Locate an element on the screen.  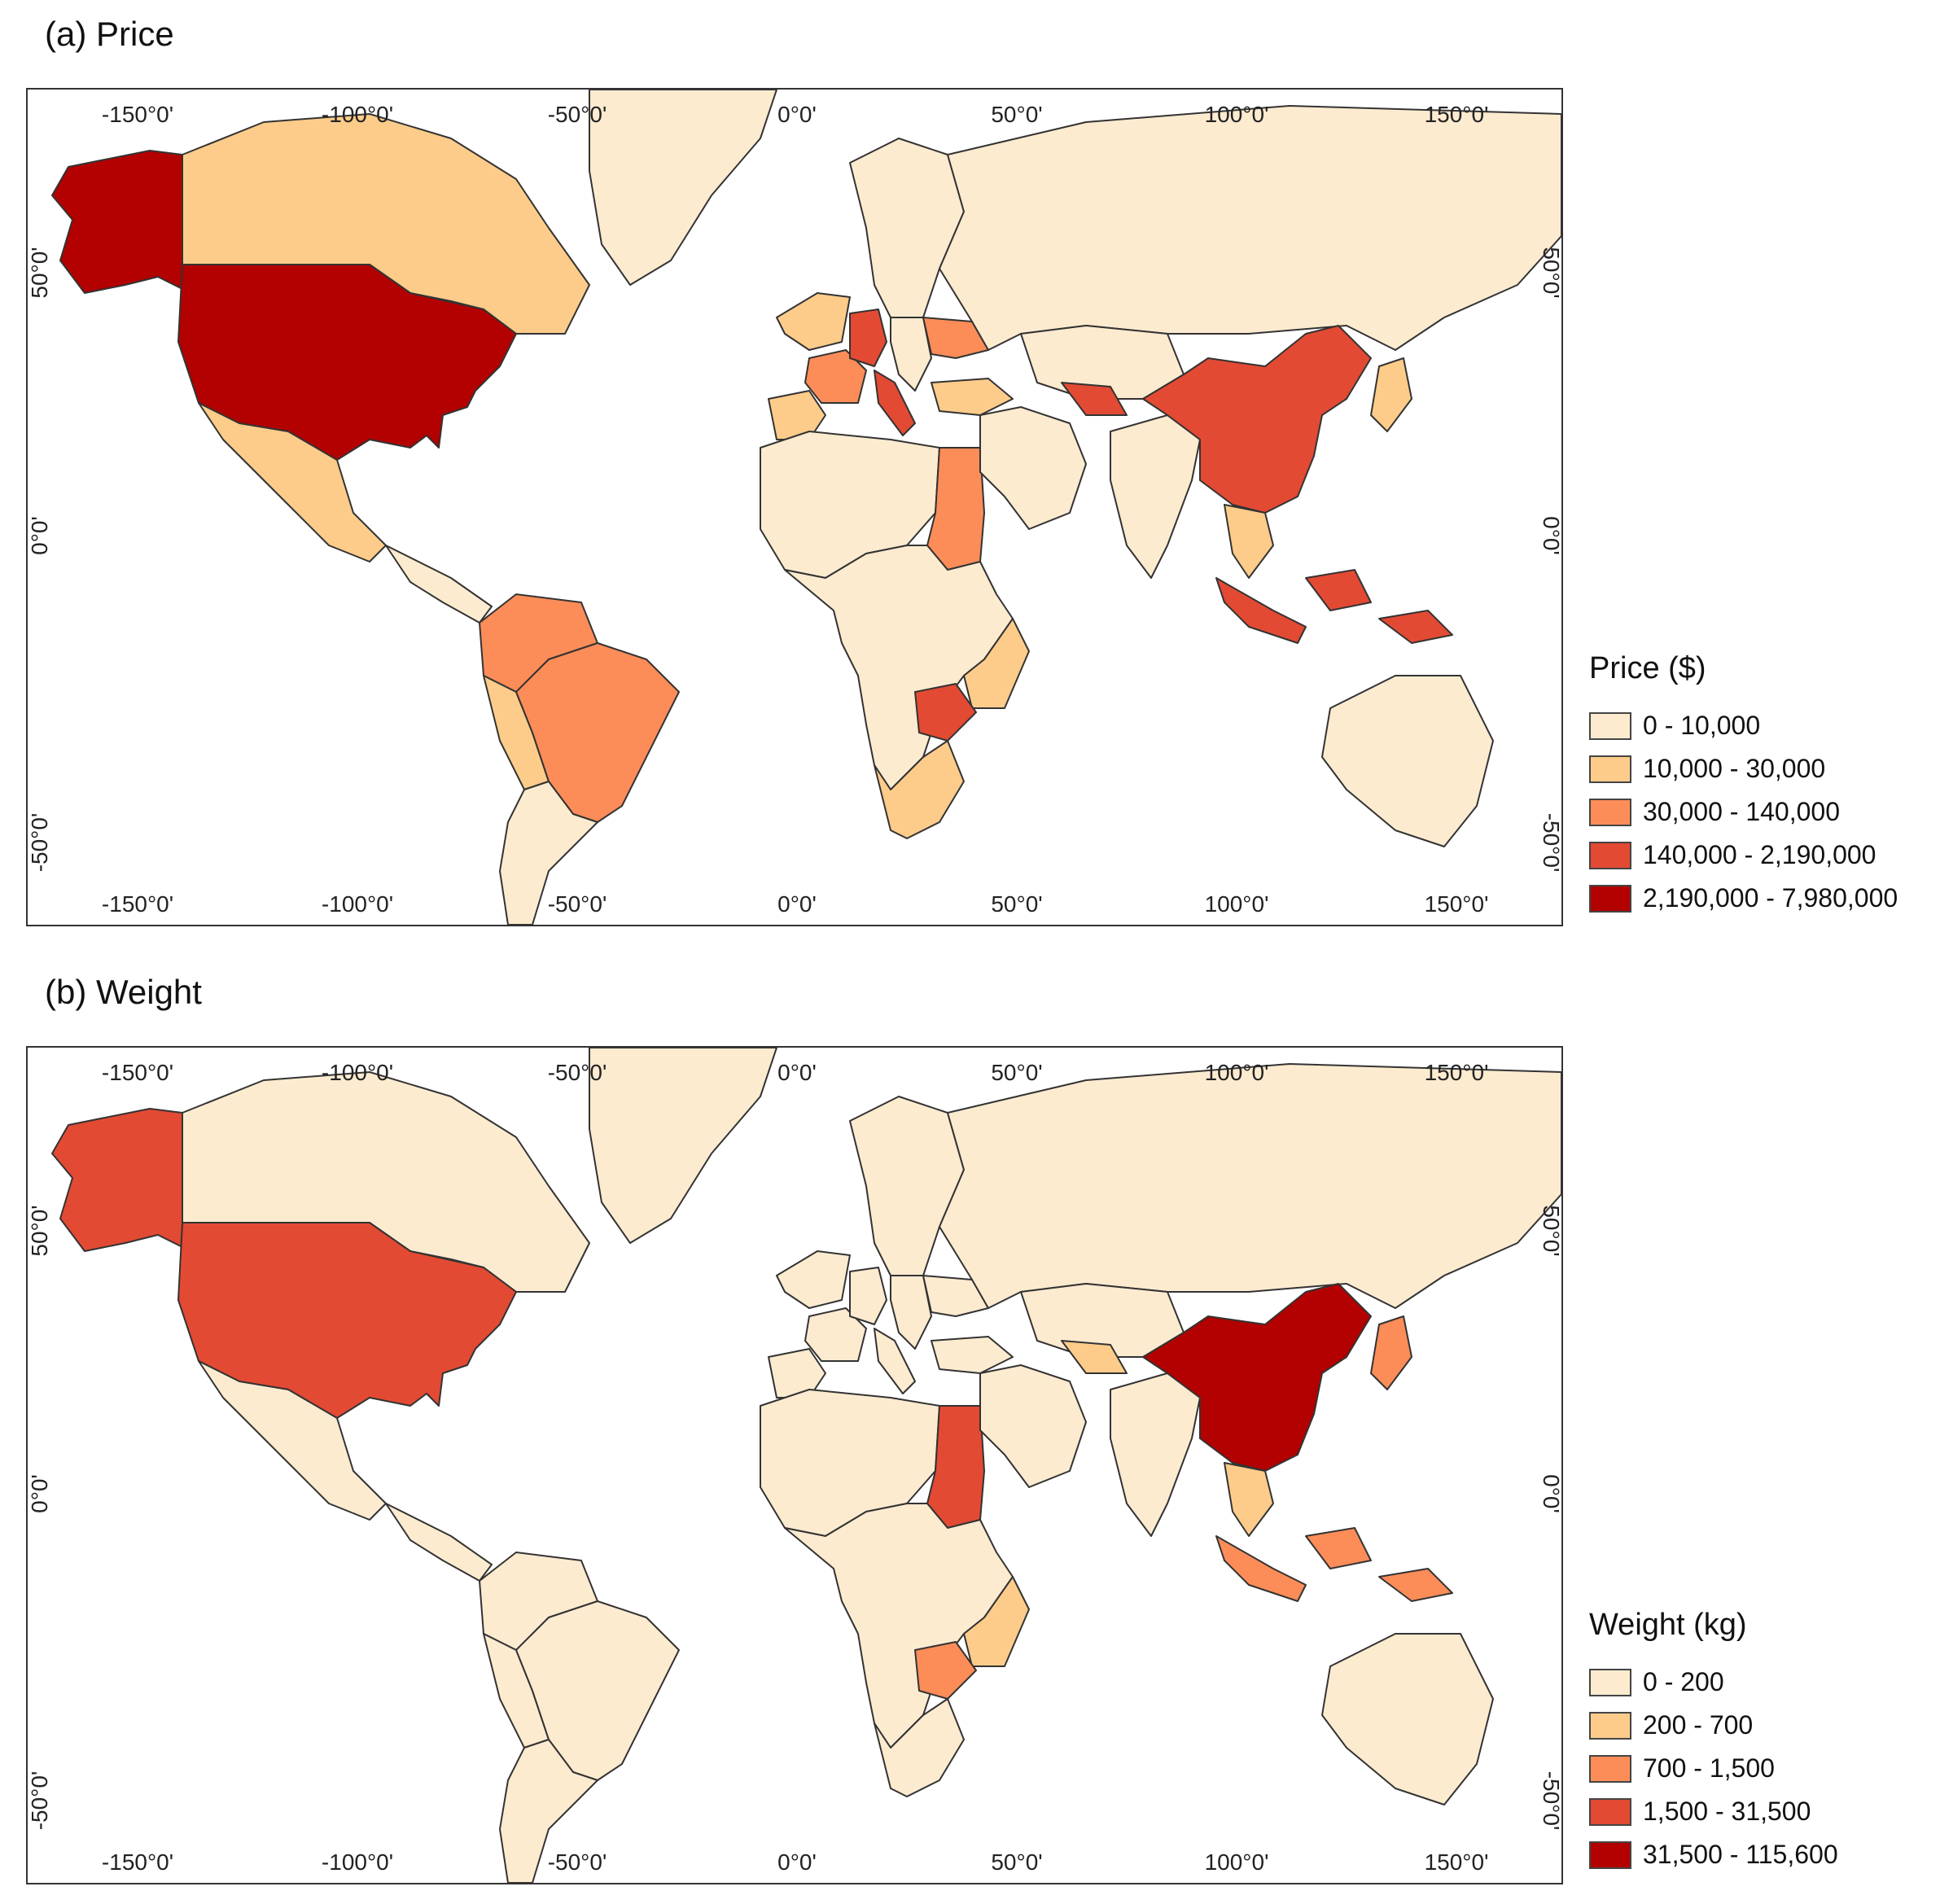
region-uzbekistan is located at coordinates (1094, 399).